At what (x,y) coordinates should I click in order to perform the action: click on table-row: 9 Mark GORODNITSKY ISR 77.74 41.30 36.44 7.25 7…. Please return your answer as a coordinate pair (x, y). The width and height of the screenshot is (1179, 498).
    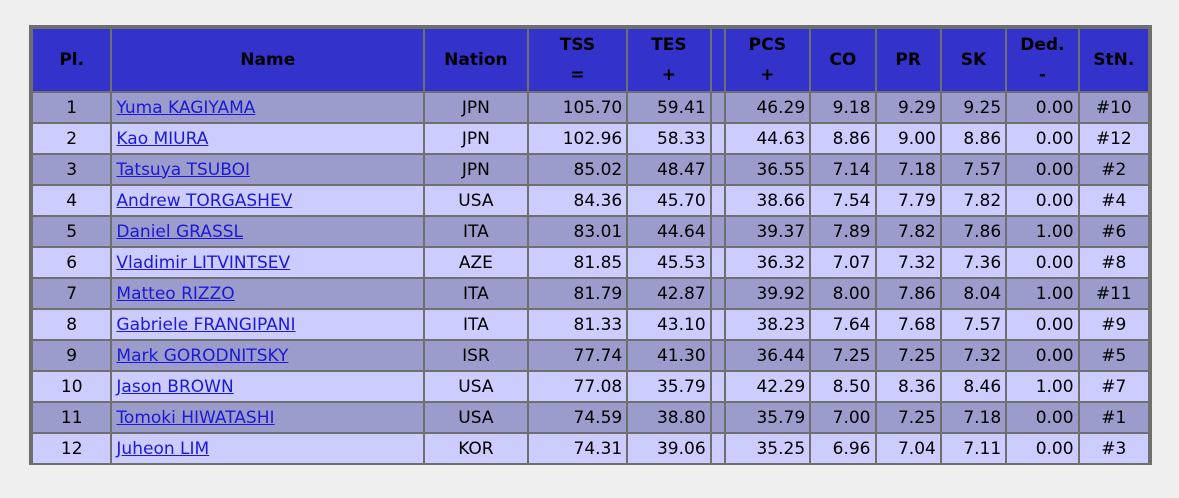
    Looking at the image, I should click on (590, 355).